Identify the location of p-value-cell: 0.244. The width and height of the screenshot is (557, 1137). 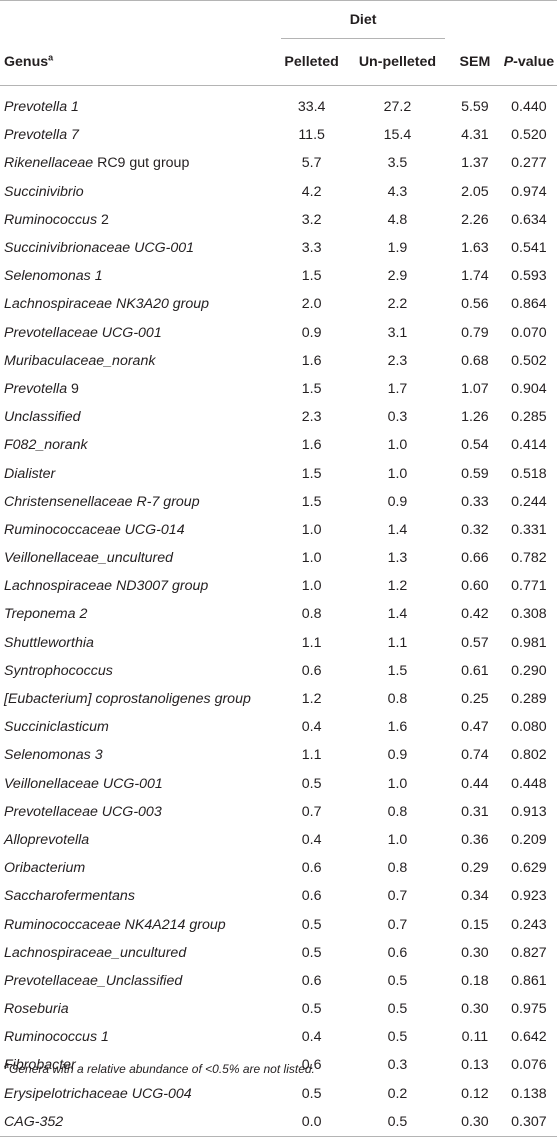
(529, 501).